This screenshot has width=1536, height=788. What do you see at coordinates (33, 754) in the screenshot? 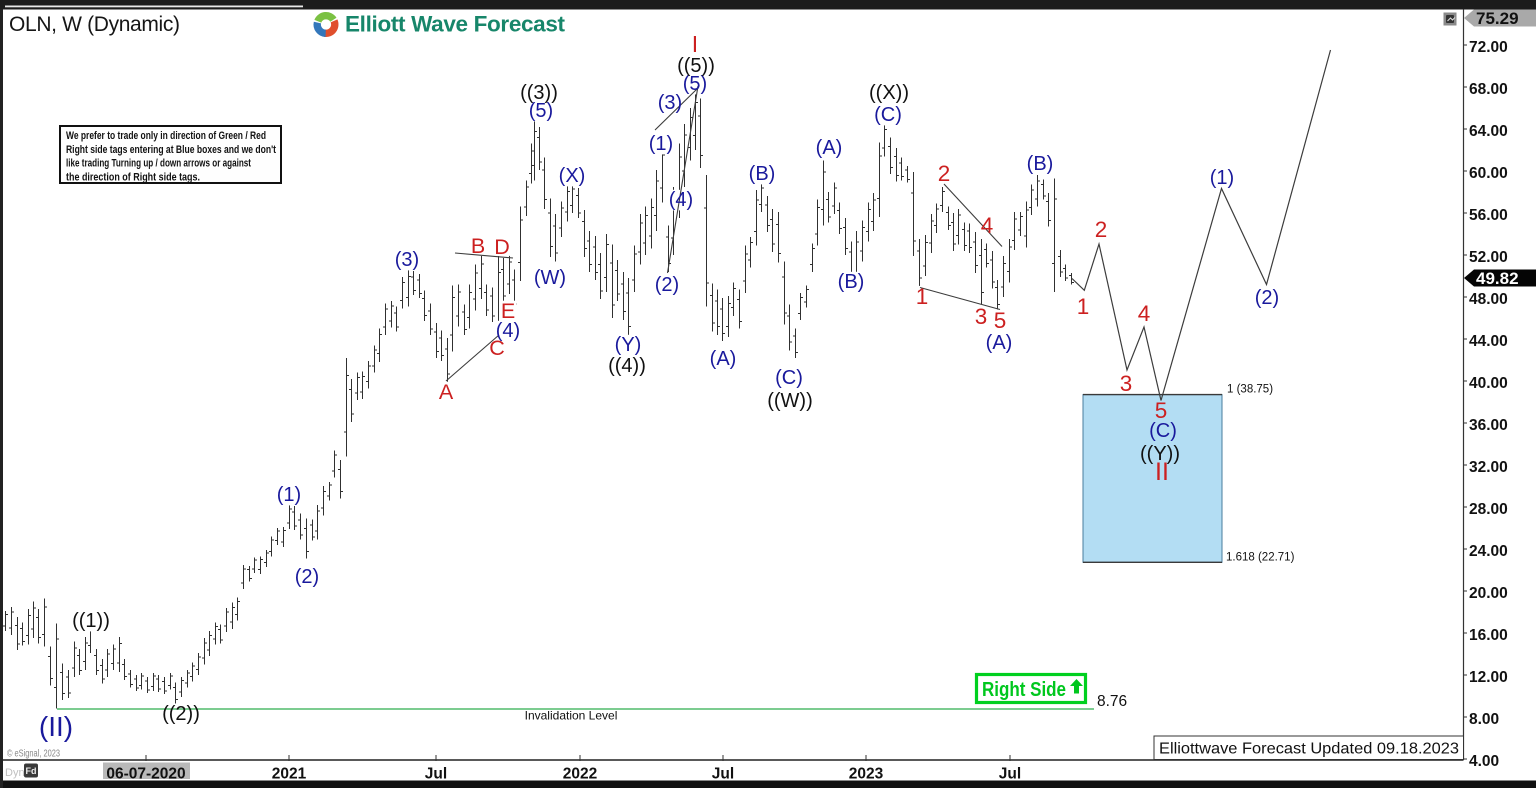
I see `svg-text: © eSignal, 2023` at bounding box center [33, 754].